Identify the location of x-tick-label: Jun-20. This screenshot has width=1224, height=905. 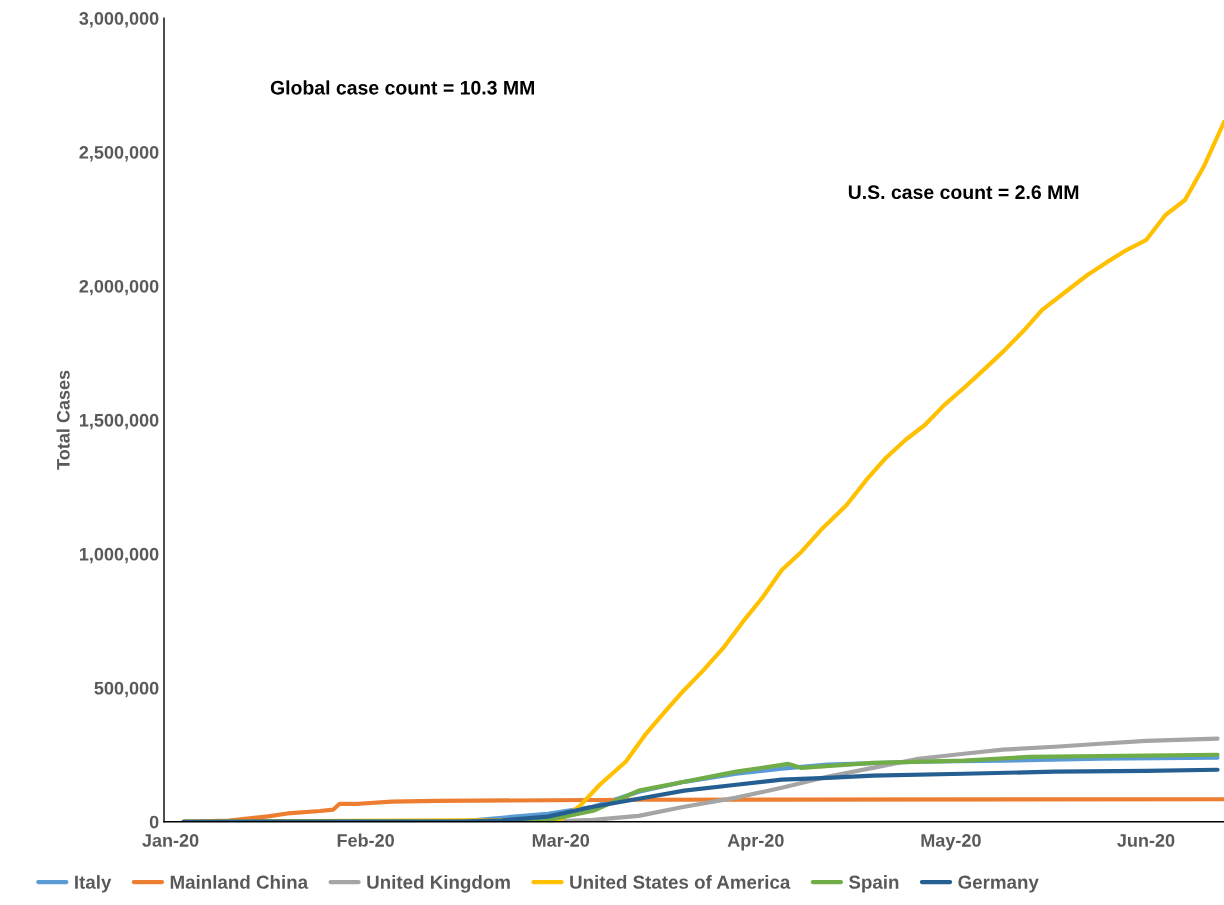
(1146, 840).